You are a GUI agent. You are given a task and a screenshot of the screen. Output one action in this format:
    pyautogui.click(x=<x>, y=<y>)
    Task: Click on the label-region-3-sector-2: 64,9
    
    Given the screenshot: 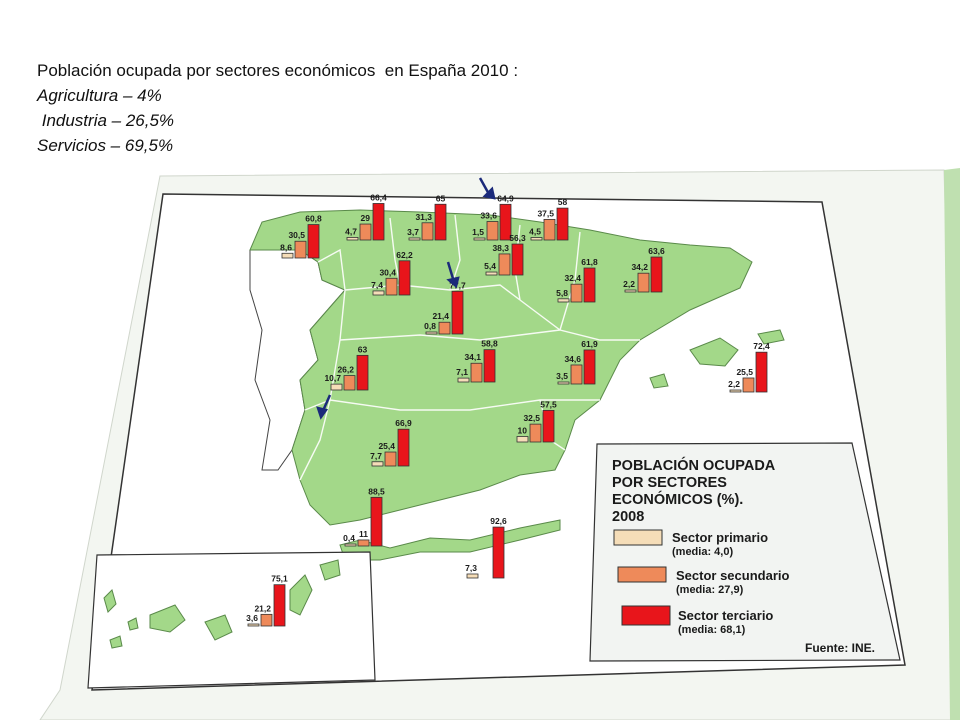 What is the action you would take?
    pyautogui.click(x=505, y=198)
    